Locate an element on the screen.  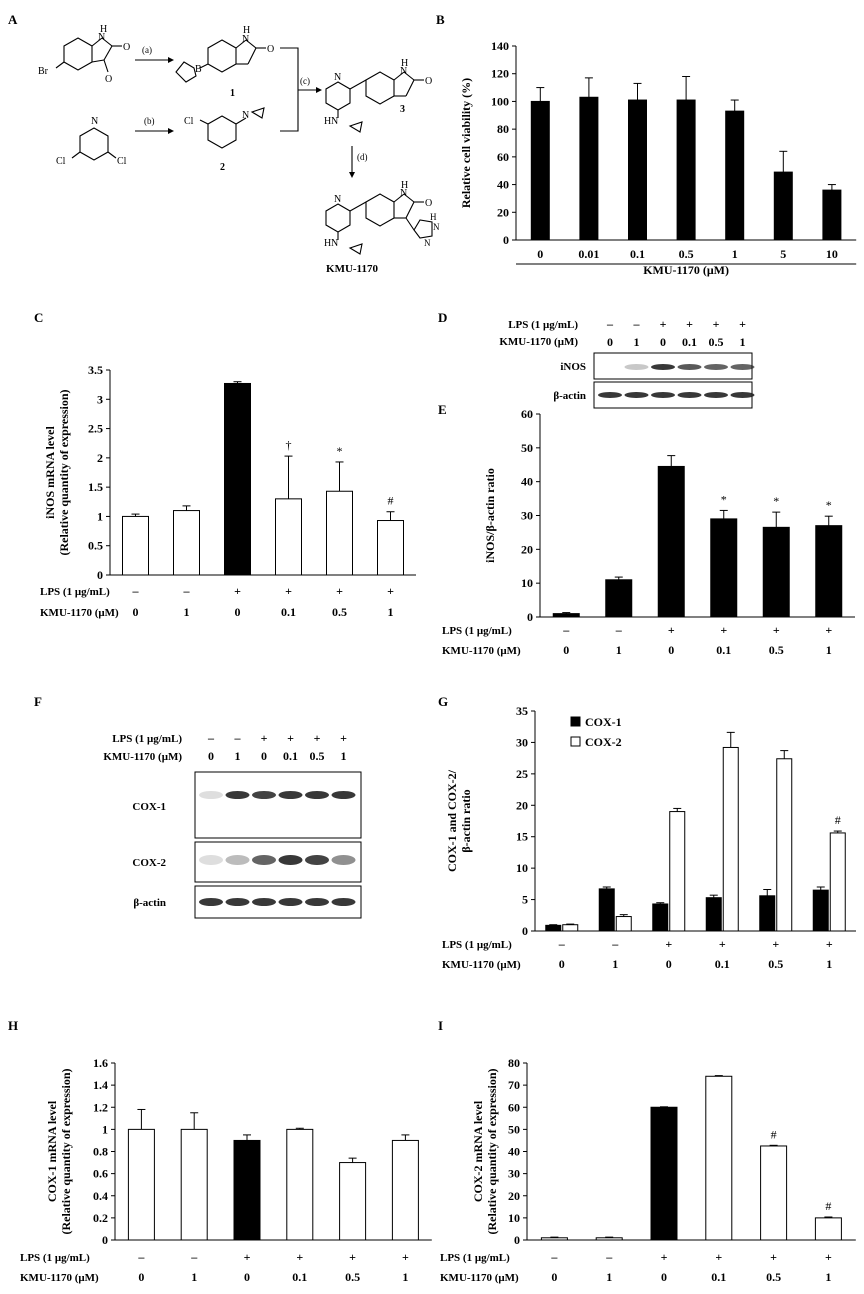
y-tick-label: 20 is located at coordinates (527, 549).